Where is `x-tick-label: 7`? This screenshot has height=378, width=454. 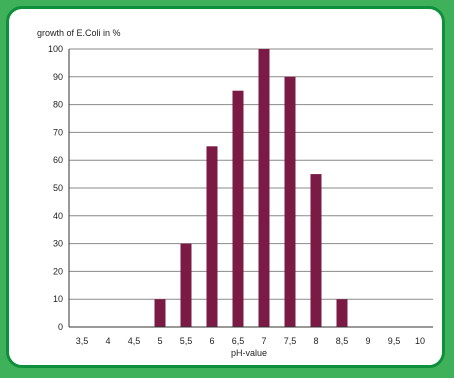 x-tick-label: 7 is located at coordinates (263, 341).